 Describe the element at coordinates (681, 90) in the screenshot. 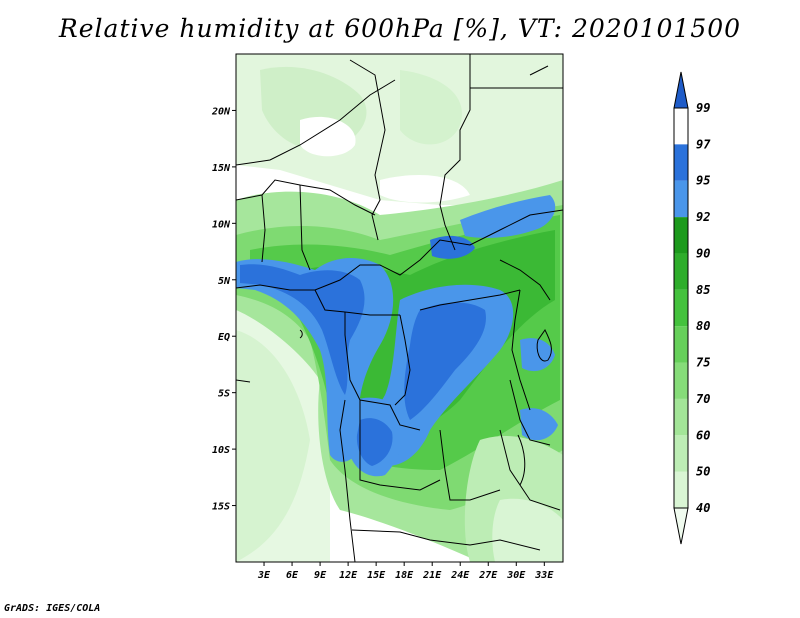

I see `colorbar-upper-extension` at that location.